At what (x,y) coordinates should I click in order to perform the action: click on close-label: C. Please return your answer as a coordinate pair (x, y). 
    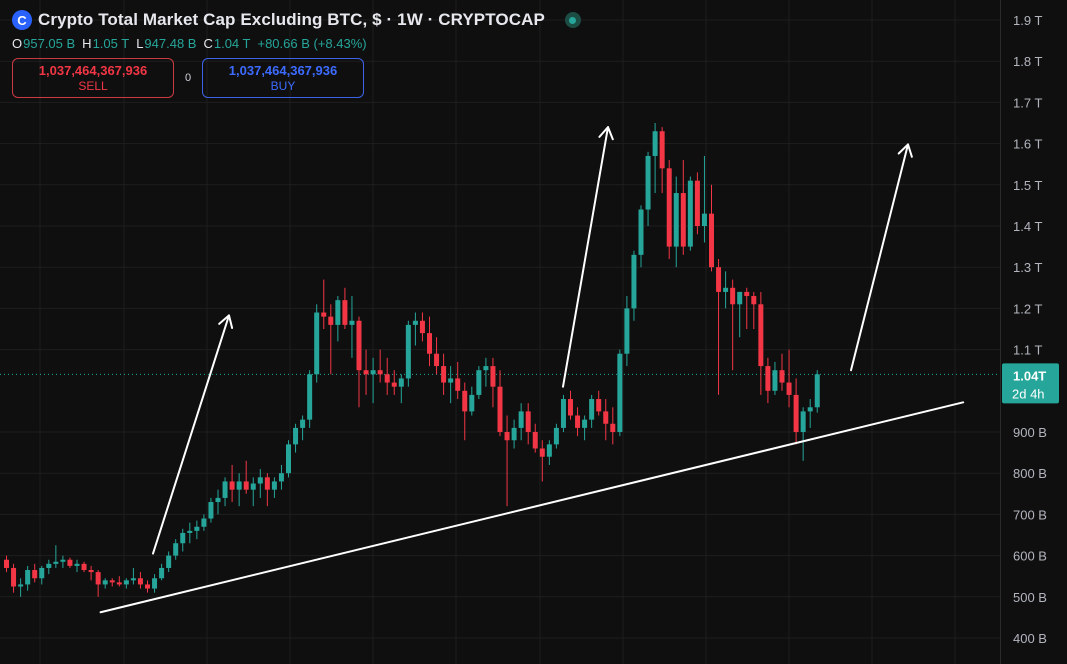
    Looking at the image, I should click on (208, 43).